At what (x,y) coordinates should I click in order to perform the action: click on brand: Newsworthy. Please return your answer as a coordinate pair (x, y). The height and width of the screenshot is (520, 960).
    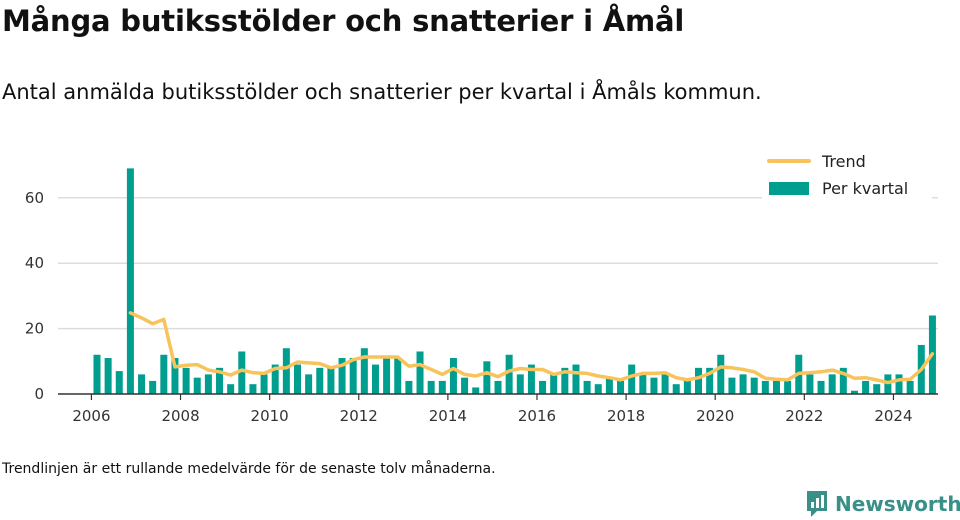
    Looking at the image, I should click on (882, 504).